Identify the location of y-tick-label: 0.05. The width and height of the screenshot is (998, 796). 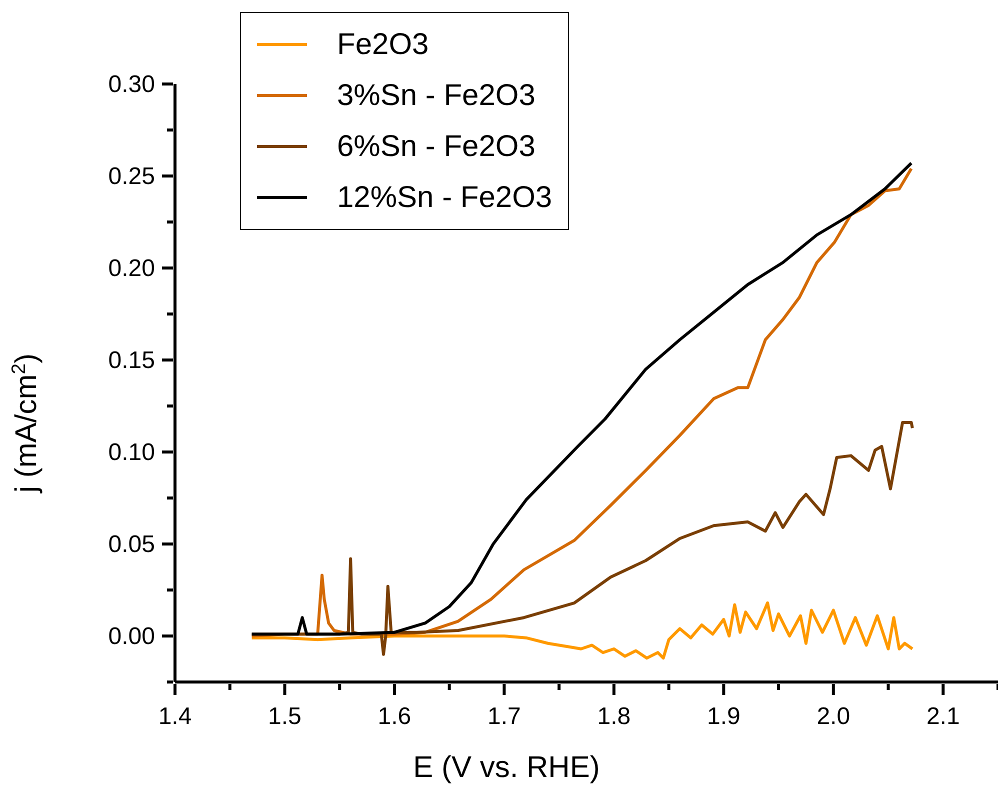
(131, 544).